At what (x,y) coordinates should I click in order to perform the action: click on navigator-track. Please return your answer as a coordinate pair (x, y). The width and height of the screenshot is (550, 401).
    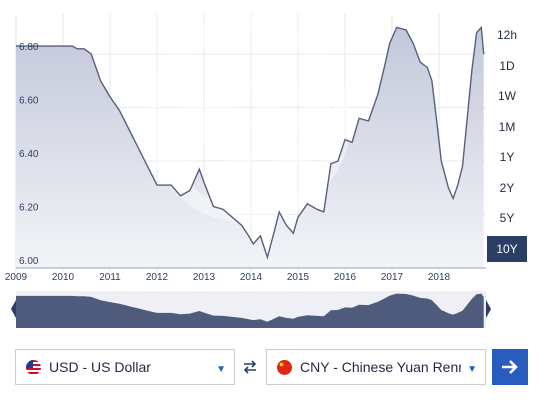
    Looking at the image, I should click on (251, 309).